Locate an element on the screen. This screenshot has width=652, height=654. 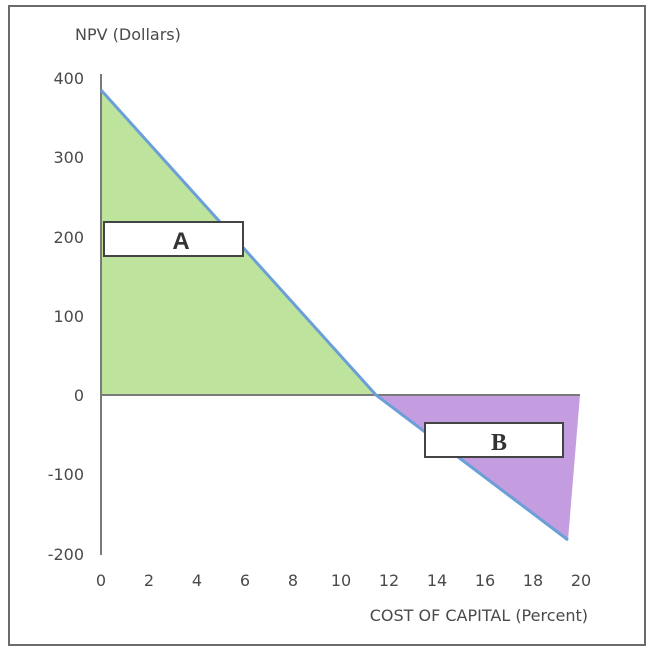
x-tick-10: 10 is located at coordinates (341, 580).